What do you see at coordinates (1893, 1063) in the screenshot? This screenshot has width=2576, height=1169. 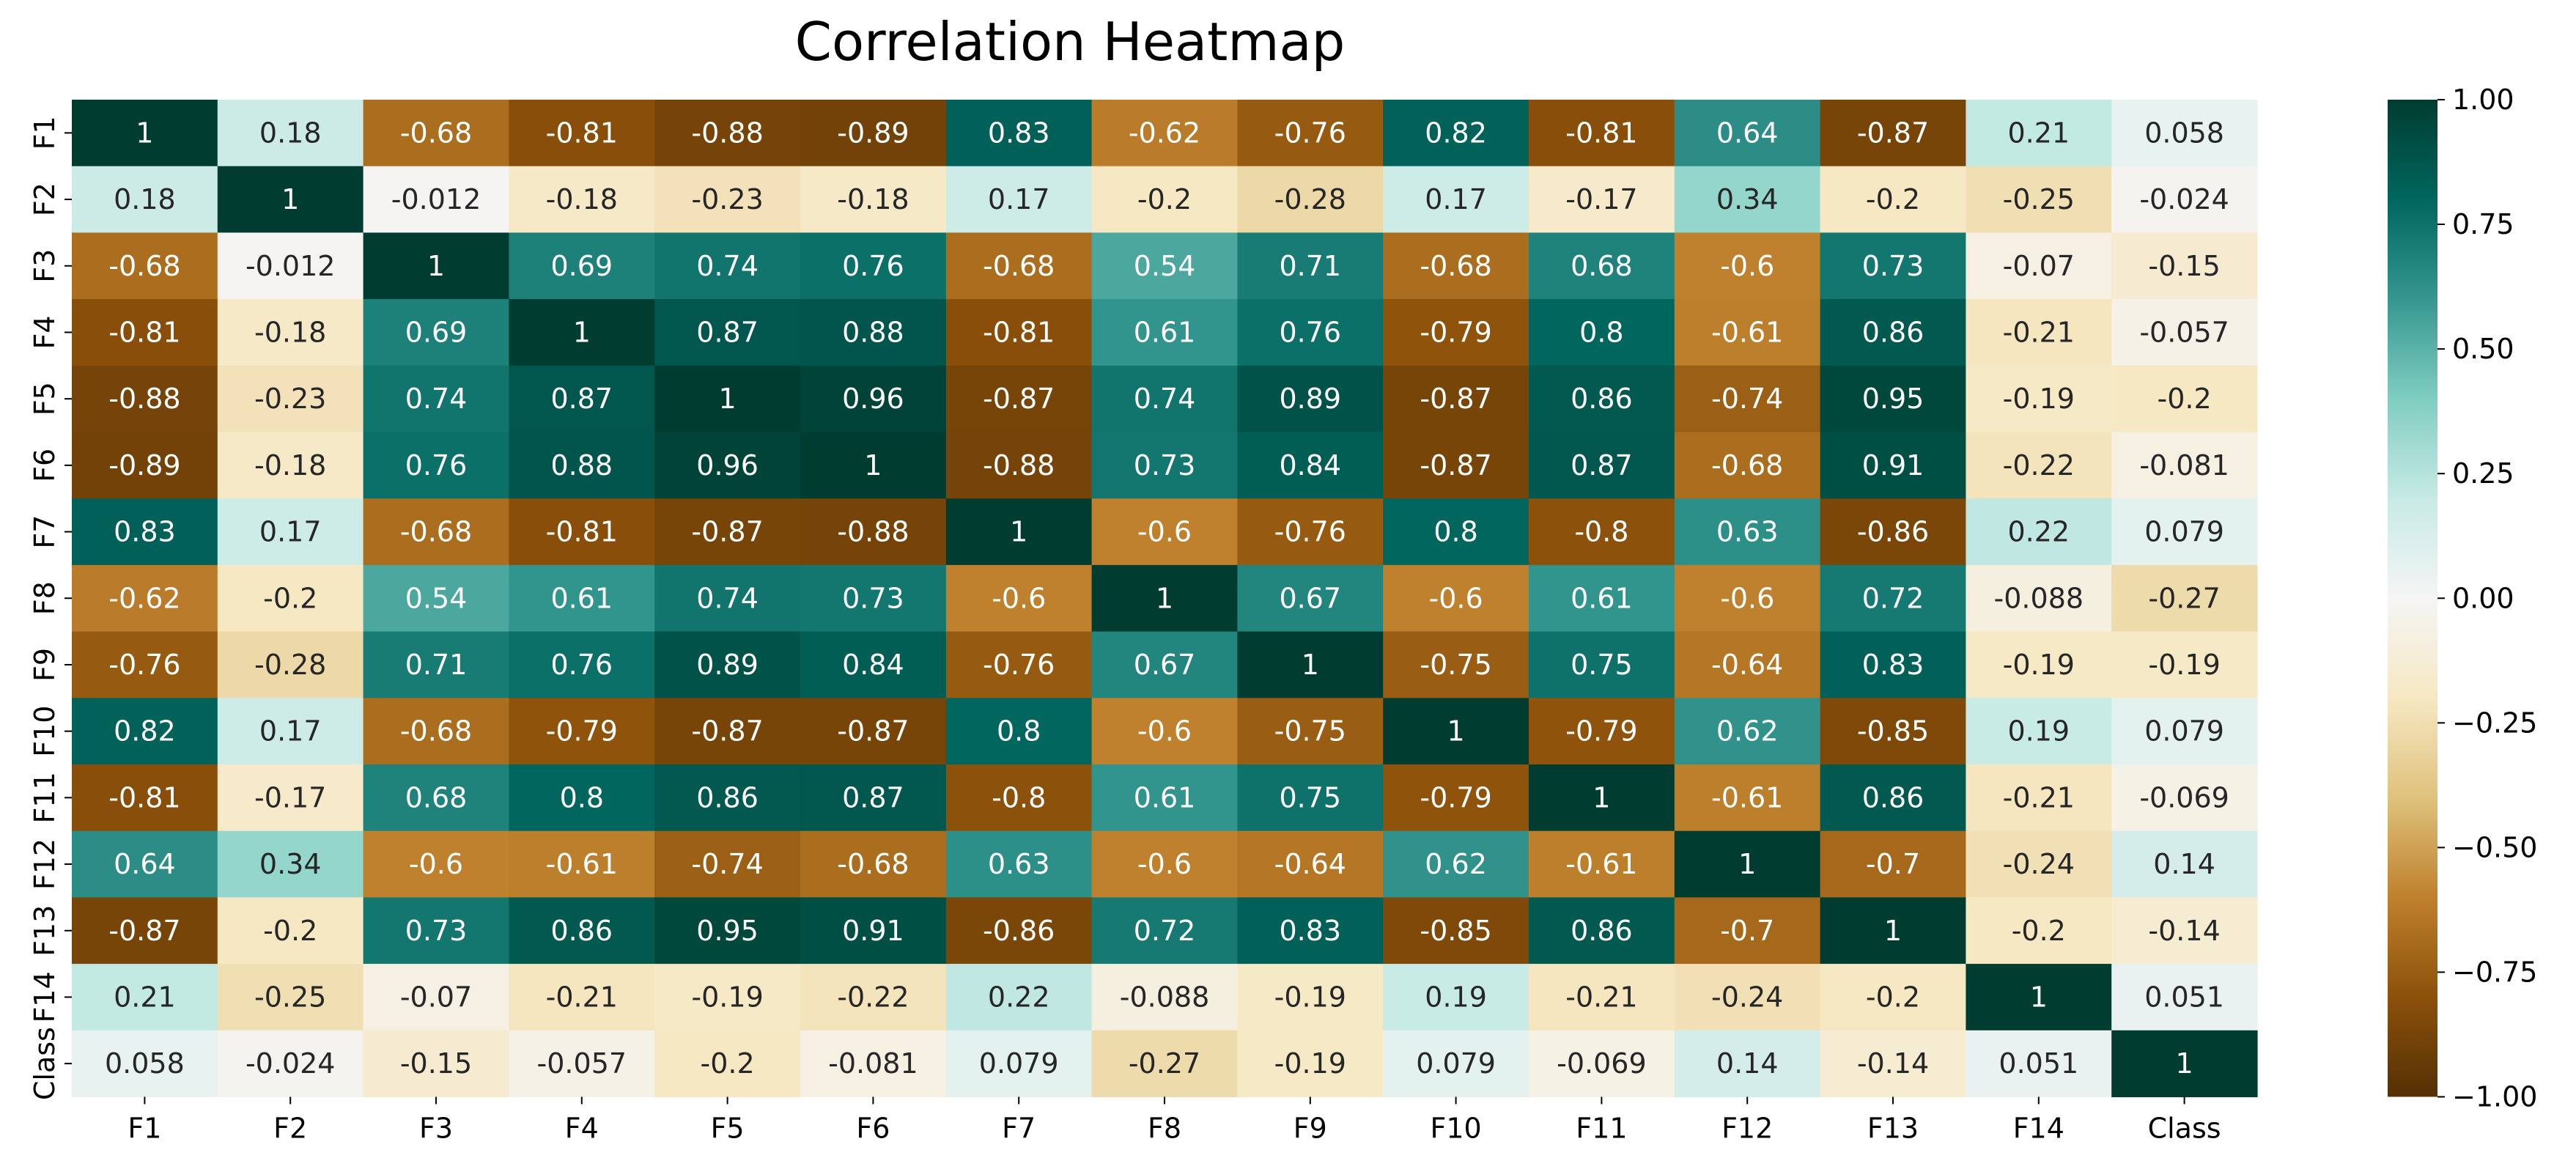 I see `heatmap-cell-label: -0.14` at bounding box center [1893, 1063].